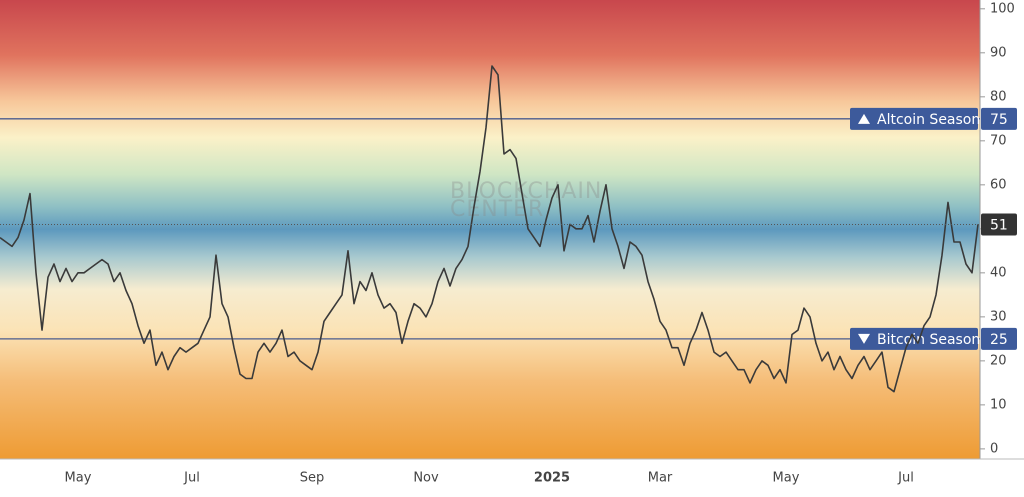 This screenshot has width=1024, height=497. I want to click on level-value: 25, so click(999, 340).